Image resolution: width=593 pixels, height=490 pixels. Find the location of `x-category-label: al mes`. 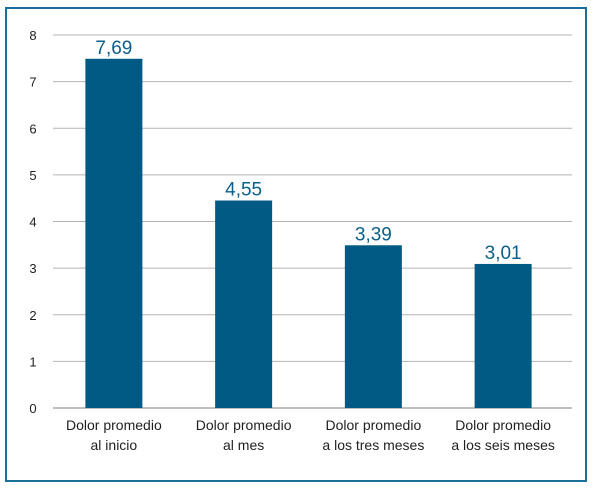

x-category-label: al mes is located at coordinates (243, 445).